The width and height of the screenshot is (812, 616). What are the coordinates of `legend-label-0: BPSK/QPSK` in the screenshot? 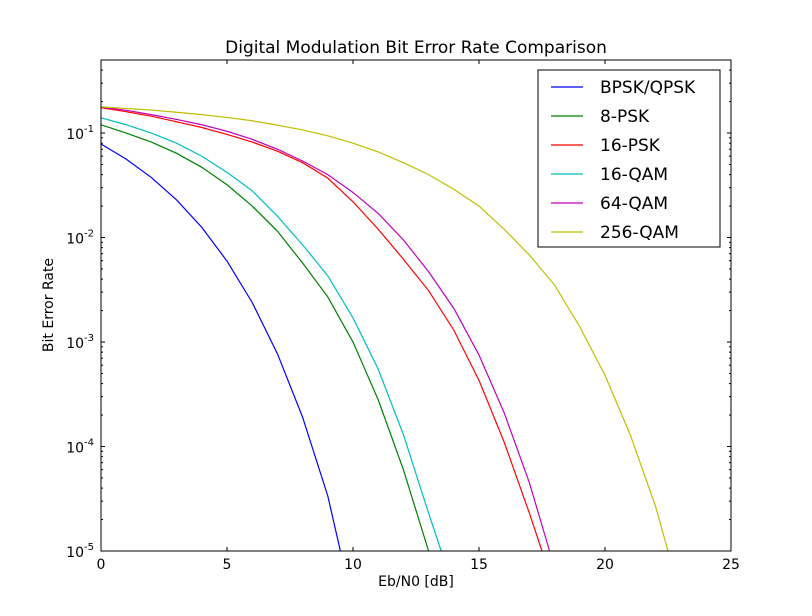 It's located at (648, 88).